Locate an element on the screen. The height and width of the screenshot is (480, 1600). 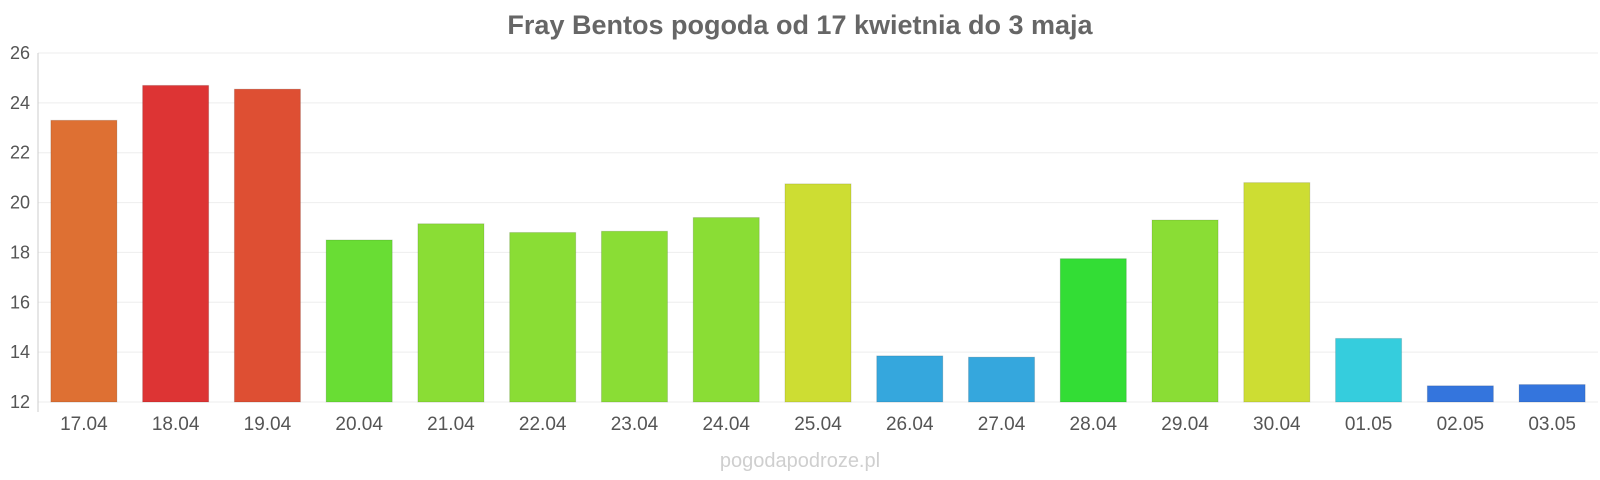
bar-20.04 is located at coordinates (359, 321).